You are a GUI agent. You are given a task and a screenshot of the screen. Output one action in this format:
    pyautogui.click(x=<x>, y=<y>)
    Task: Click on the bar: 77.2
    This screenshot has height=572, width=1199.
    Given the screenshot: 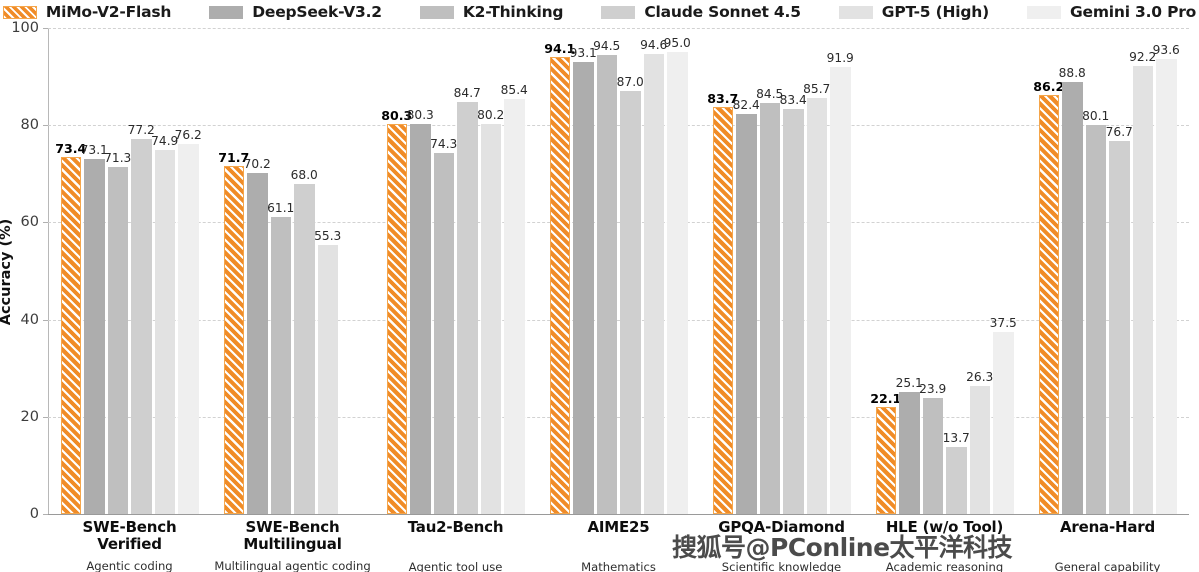 What is the action you would take?
    pyautogui.click(x=141, y=318)
    